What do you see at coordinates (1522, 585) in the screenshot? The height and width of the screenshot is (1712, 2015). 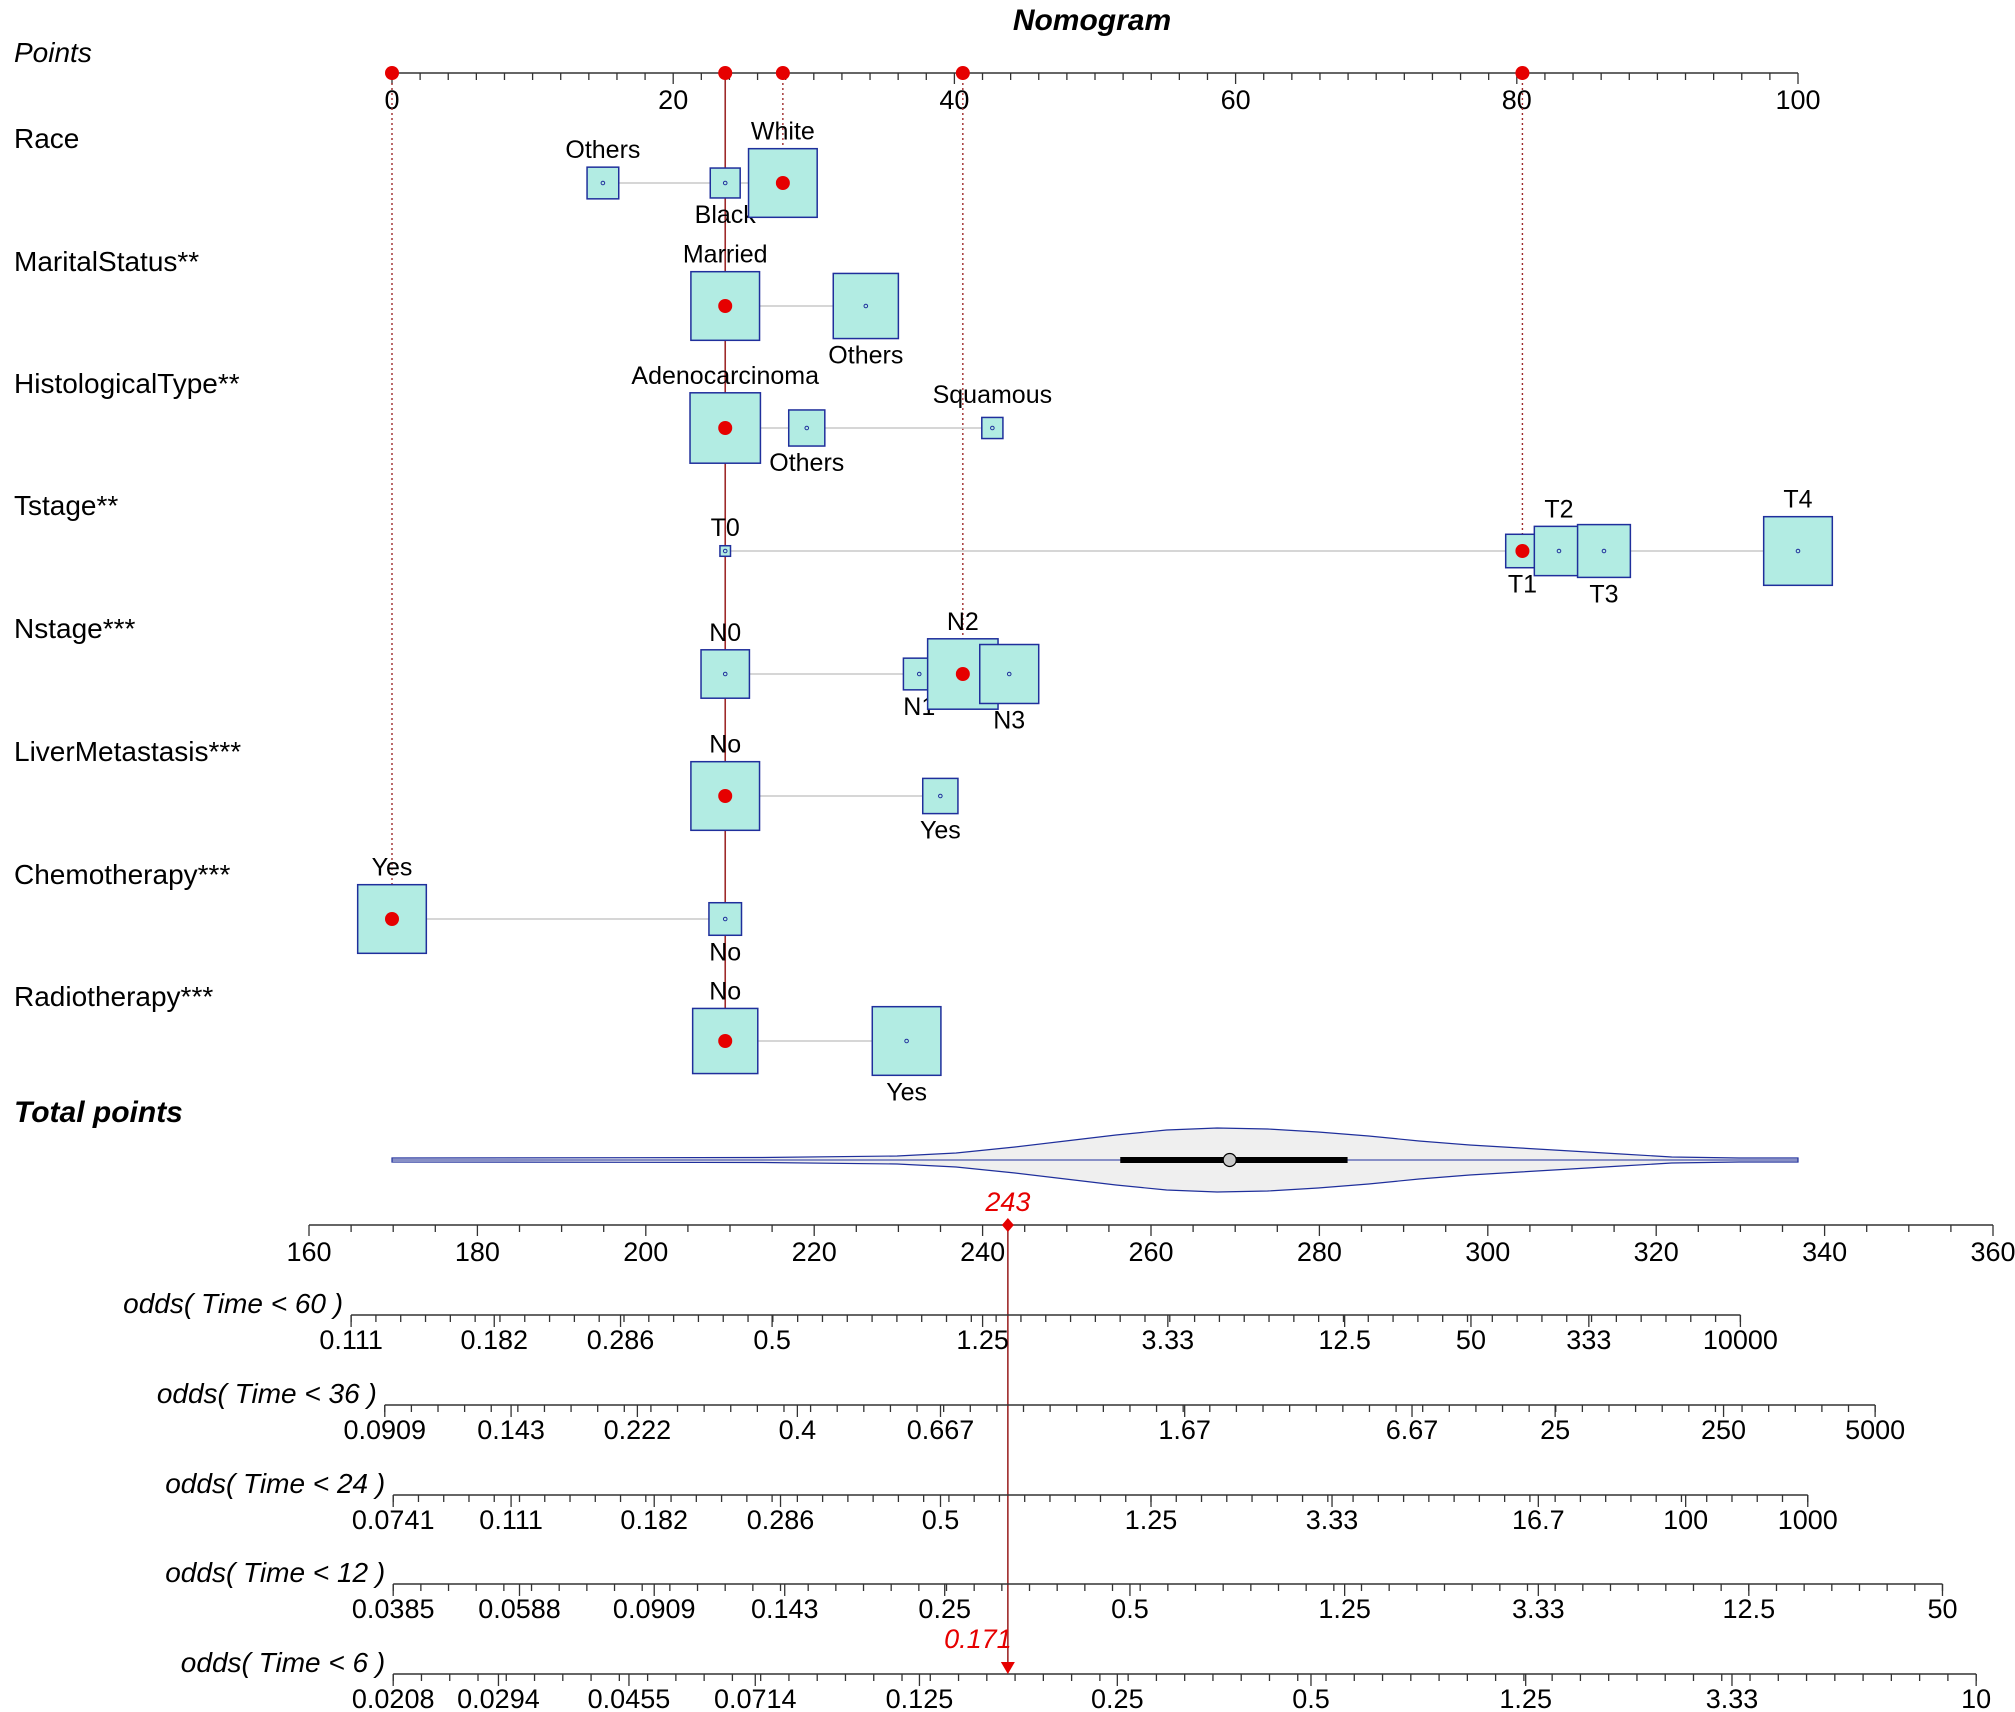 I see `level-label: T1` at bounding box center [1522, 585].